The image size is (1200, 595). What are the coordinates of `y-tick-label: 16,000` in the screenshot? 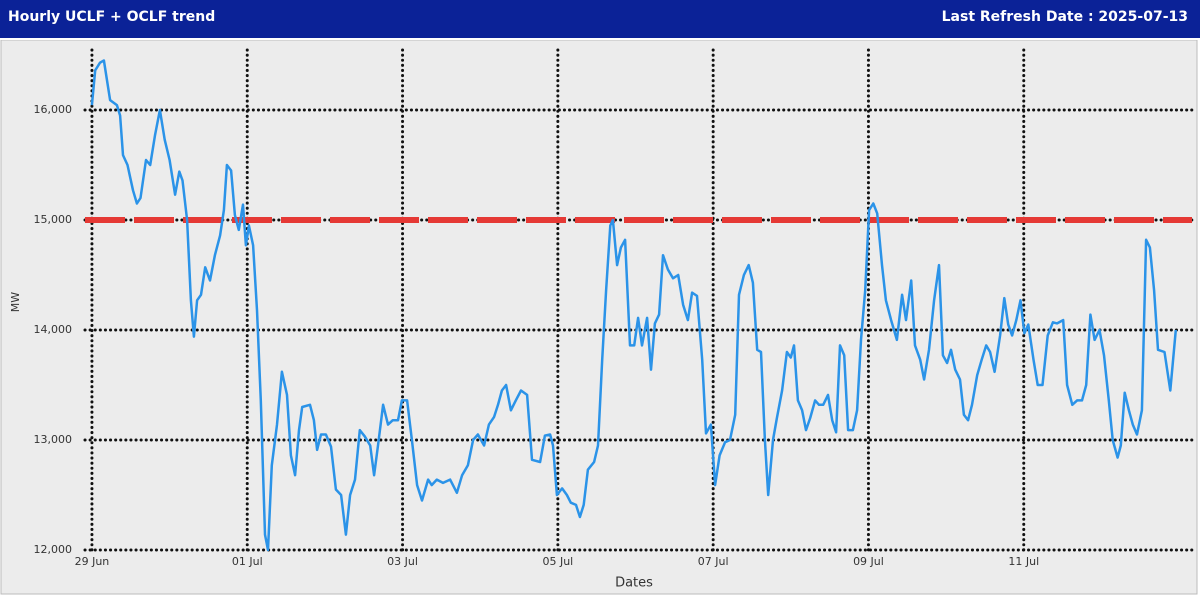 It's located at (53, 109).